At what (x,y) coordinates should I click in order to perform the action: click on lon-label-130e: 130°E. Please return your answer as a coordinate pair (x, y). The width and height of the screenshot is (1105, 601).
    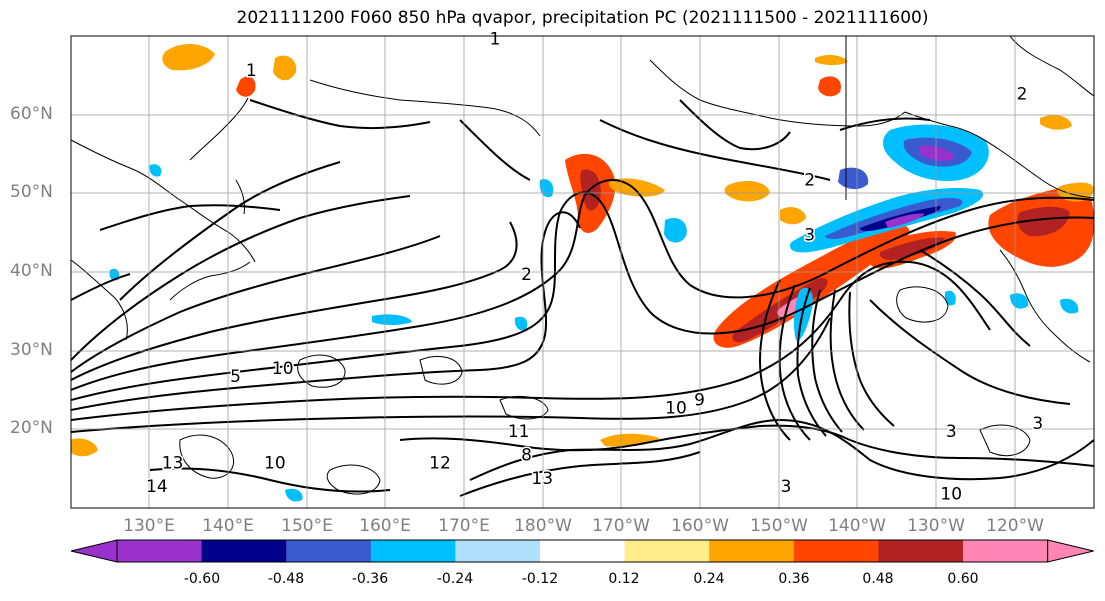
    Looking at the image, I should click on (149, 526).